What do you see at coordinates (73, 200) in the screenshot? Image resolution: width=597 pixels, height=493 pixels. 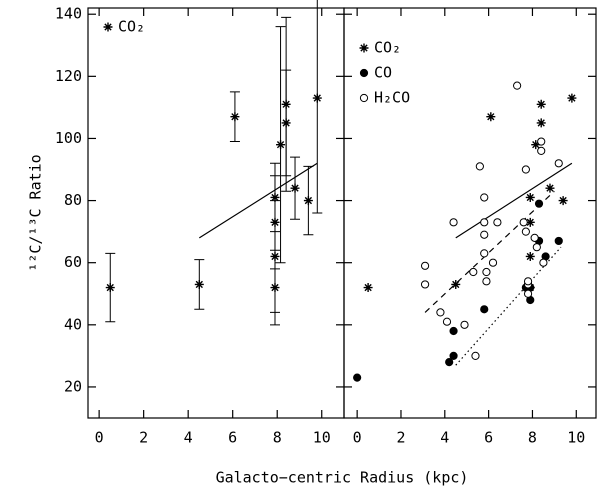 I see `y-tick-label: 80` at bounding box center [73, 200].